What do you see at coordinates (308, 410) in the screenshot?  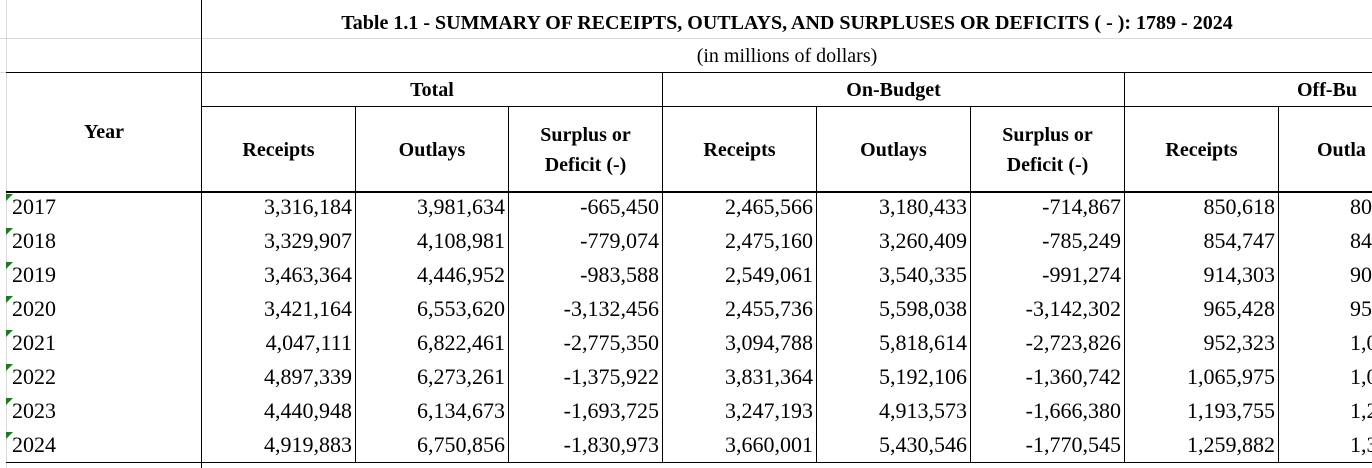 I see `cell-total-receipts: 4,440,948` at bounding box center [308, 410].